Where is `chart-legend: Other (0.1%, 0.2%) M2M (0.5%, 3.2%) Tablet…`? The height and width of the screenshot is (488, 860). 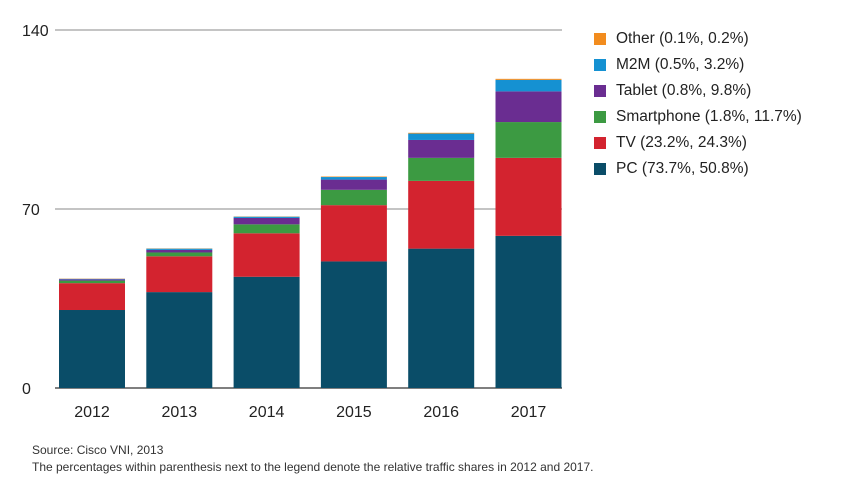
chart-legend: Other (0.1%, 0.2%) M2M (0.5%, 3.2%) Tablet… is located at coordinates (698, 104).